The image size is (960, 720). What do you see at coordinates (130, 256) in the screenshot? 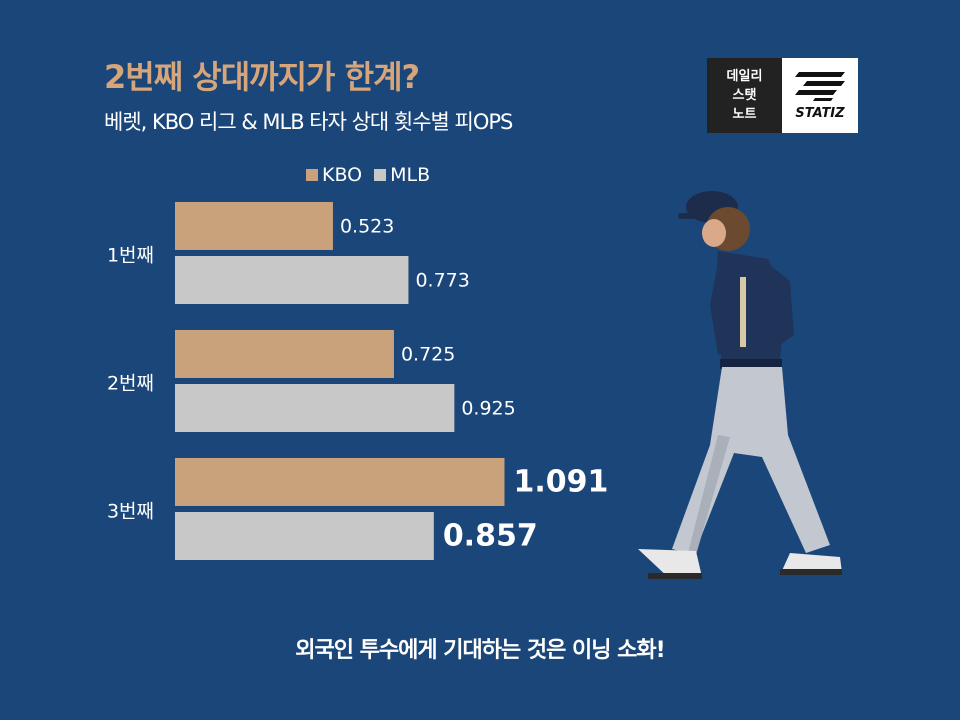
I see `category-label-1: 1번째` at bounding box center [130, 256].